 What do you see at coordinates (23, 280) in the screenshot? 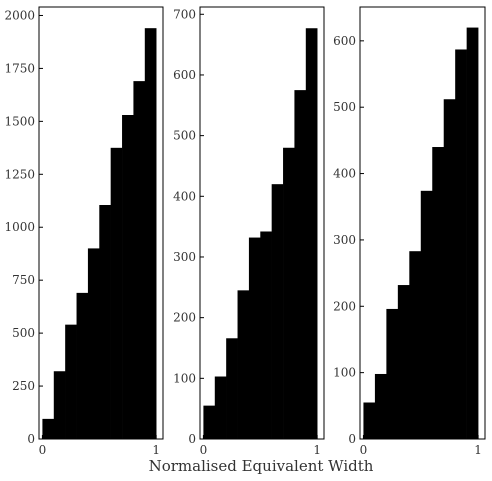
I see `y-tick-label: 750` at bounding box center [23, 280].